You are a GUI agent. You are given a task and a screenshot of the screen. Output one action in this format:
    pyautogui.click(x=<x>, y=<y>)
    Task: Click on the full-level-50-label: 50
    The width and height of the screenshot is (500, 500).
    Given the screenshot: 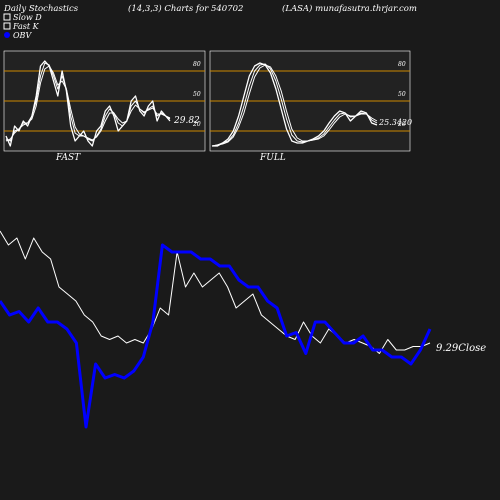 What is the action you would take?
    pyautogui.click(x=402, y=94)
    